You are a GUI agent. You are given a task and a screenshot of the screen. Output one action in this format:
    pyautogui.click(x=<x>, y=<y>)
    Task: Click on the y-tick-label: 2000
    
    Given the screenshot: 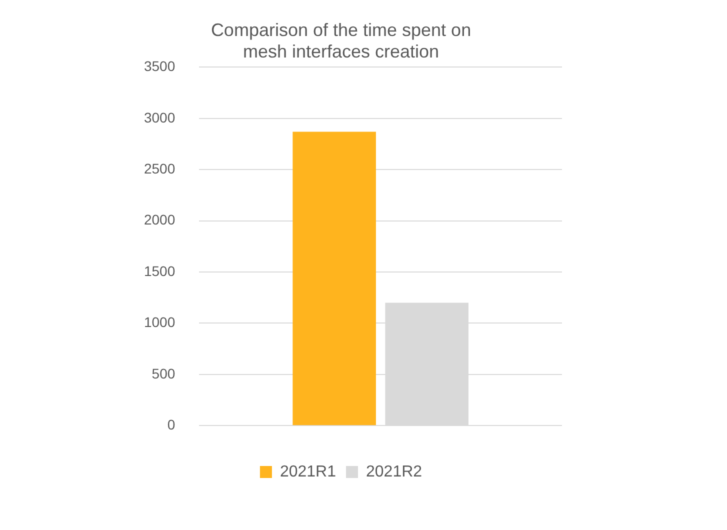 What is the action you would take?
    pyautogui.click(x=160, y=220)
    